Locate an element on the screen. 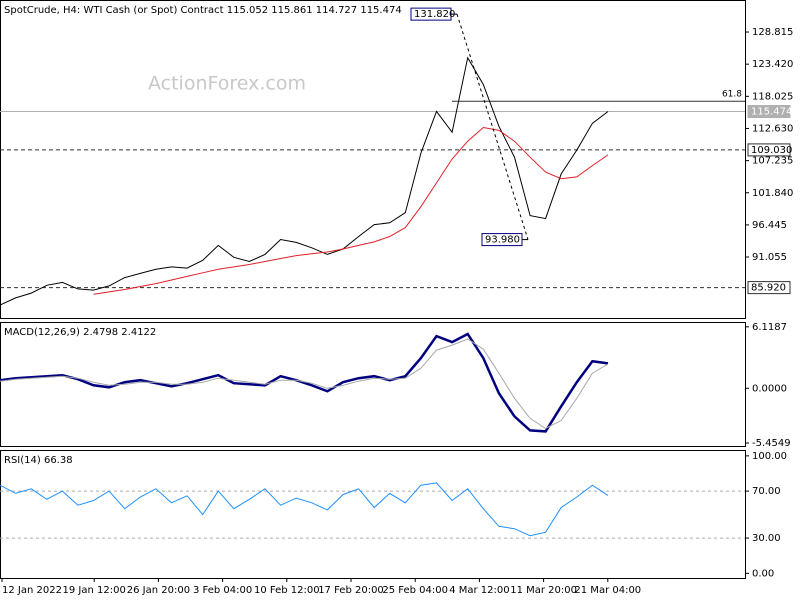 This screenshot has height=600, width=800. level-label: 85.920 is located at coordinates (768, 288).